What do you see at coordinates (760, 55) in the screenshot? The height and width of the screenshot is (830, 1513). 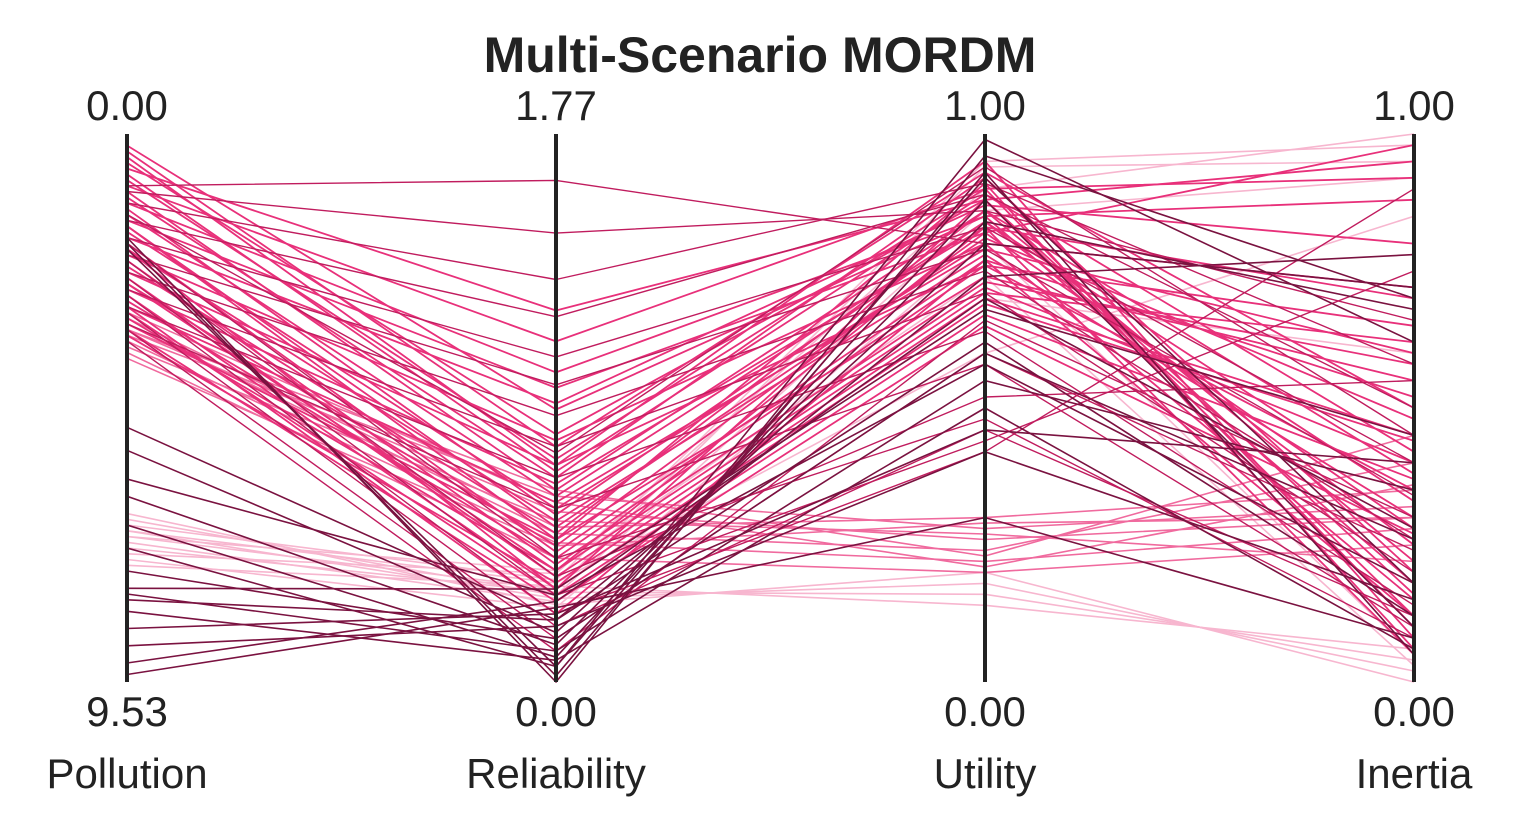 I see `chart-title: Multi-Scenario MORDM` at bounding box center [760, 55].